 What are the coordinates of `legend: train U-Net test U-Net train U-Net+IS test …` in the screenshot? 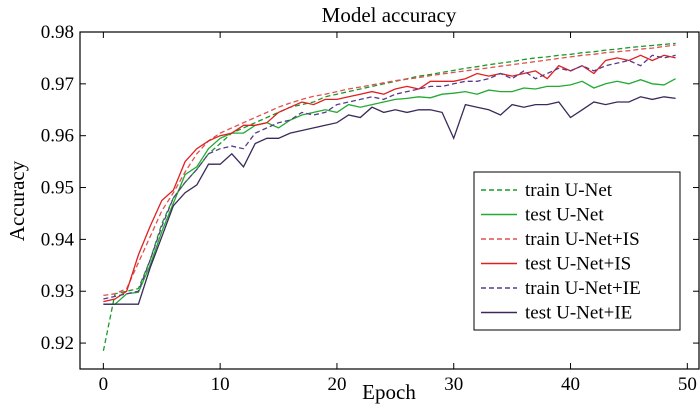 It's located at (577, 251).